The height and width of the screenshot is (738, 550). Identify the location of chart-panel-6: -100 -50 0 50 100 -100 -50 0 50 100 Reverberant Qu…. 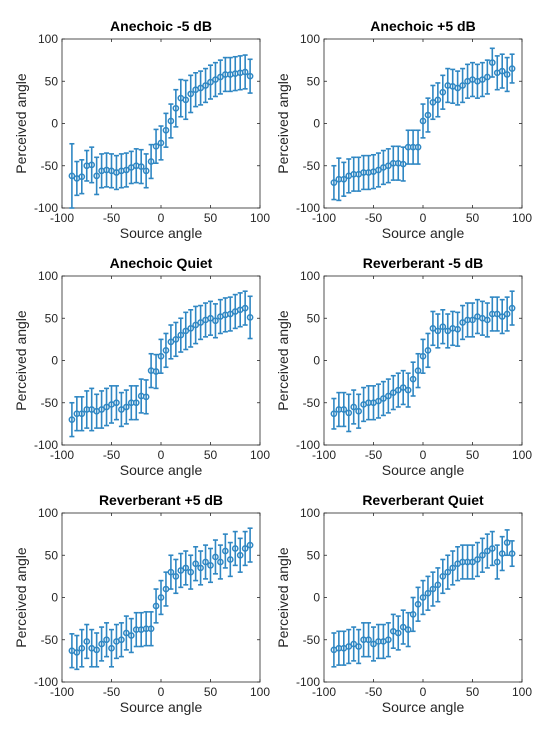
(403, 603).